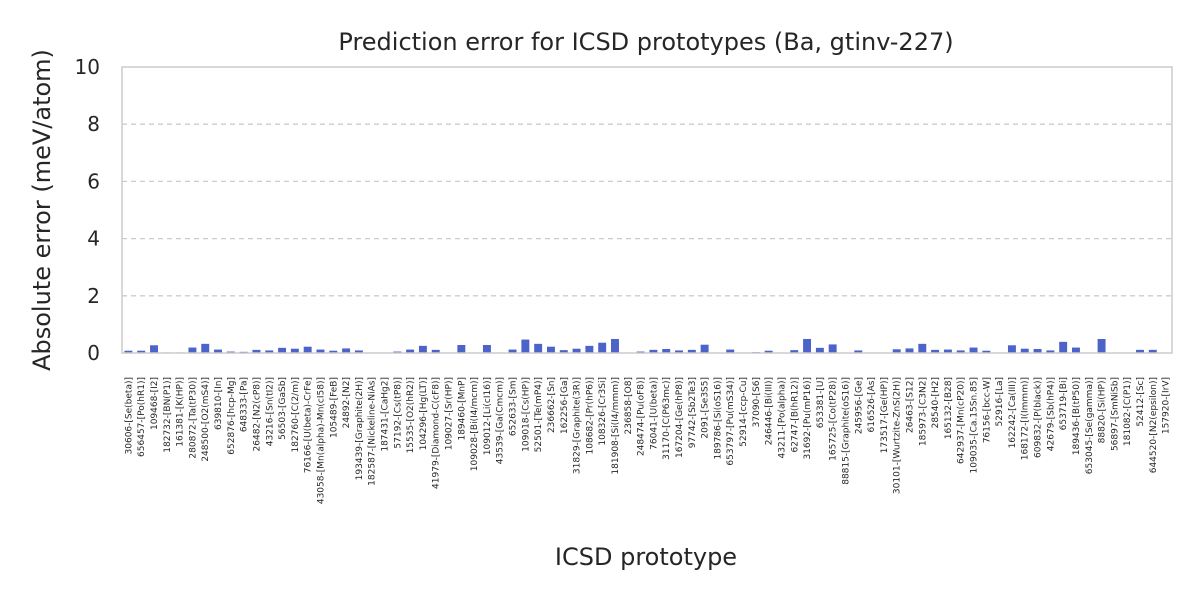 This screenshot has height=600, width=1200. What do you see at coordinates (296, 414) in the screenshot?
I see `x-tick-label: 182760-[C(2/m)]` at bounding box center [296, 414].